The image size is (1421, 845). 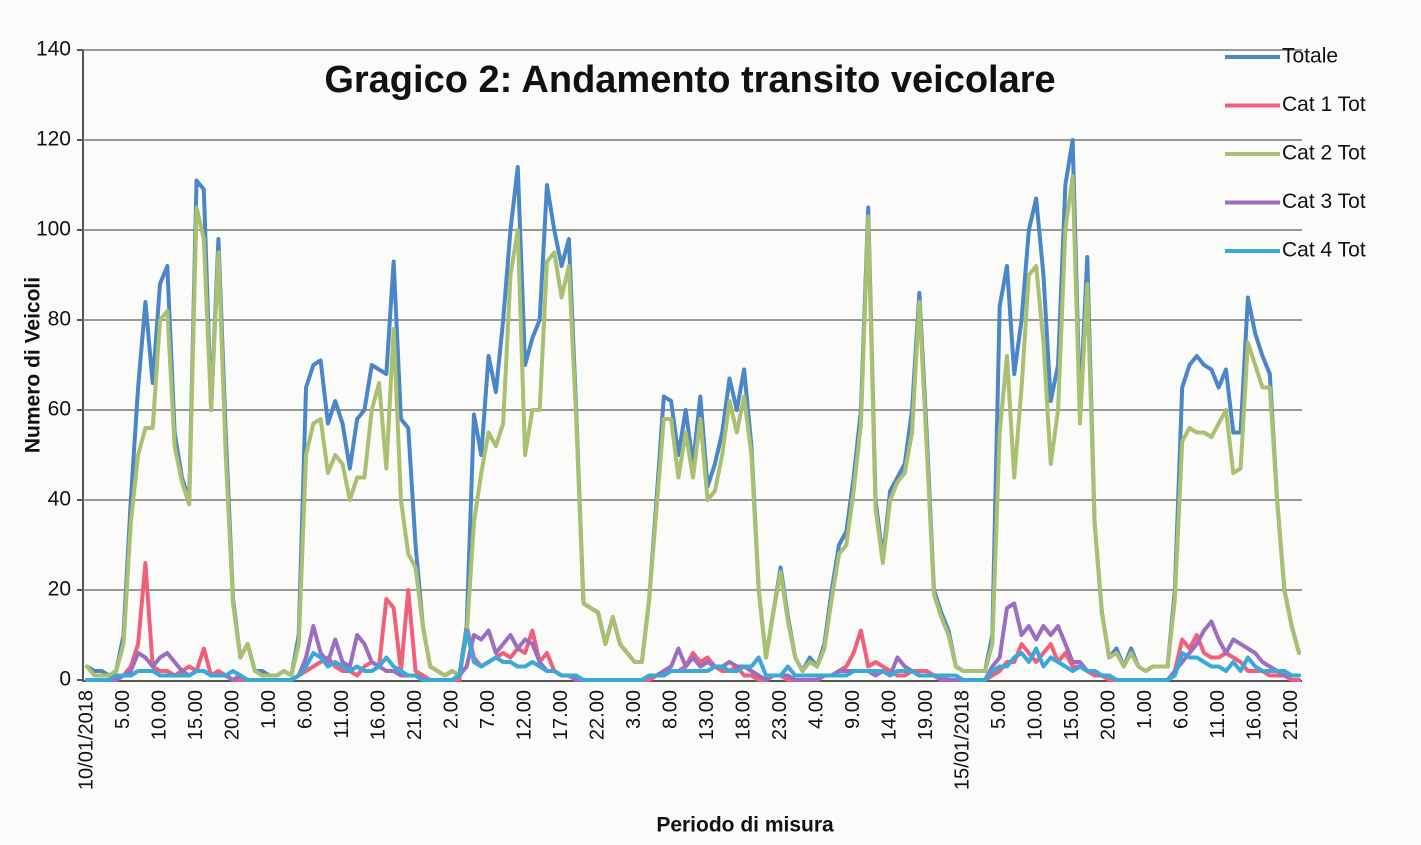 What do you see at coordinates (53, 229) in the screenshot?
I see `y-tick-label: 100` at bounding box center [53, 229].